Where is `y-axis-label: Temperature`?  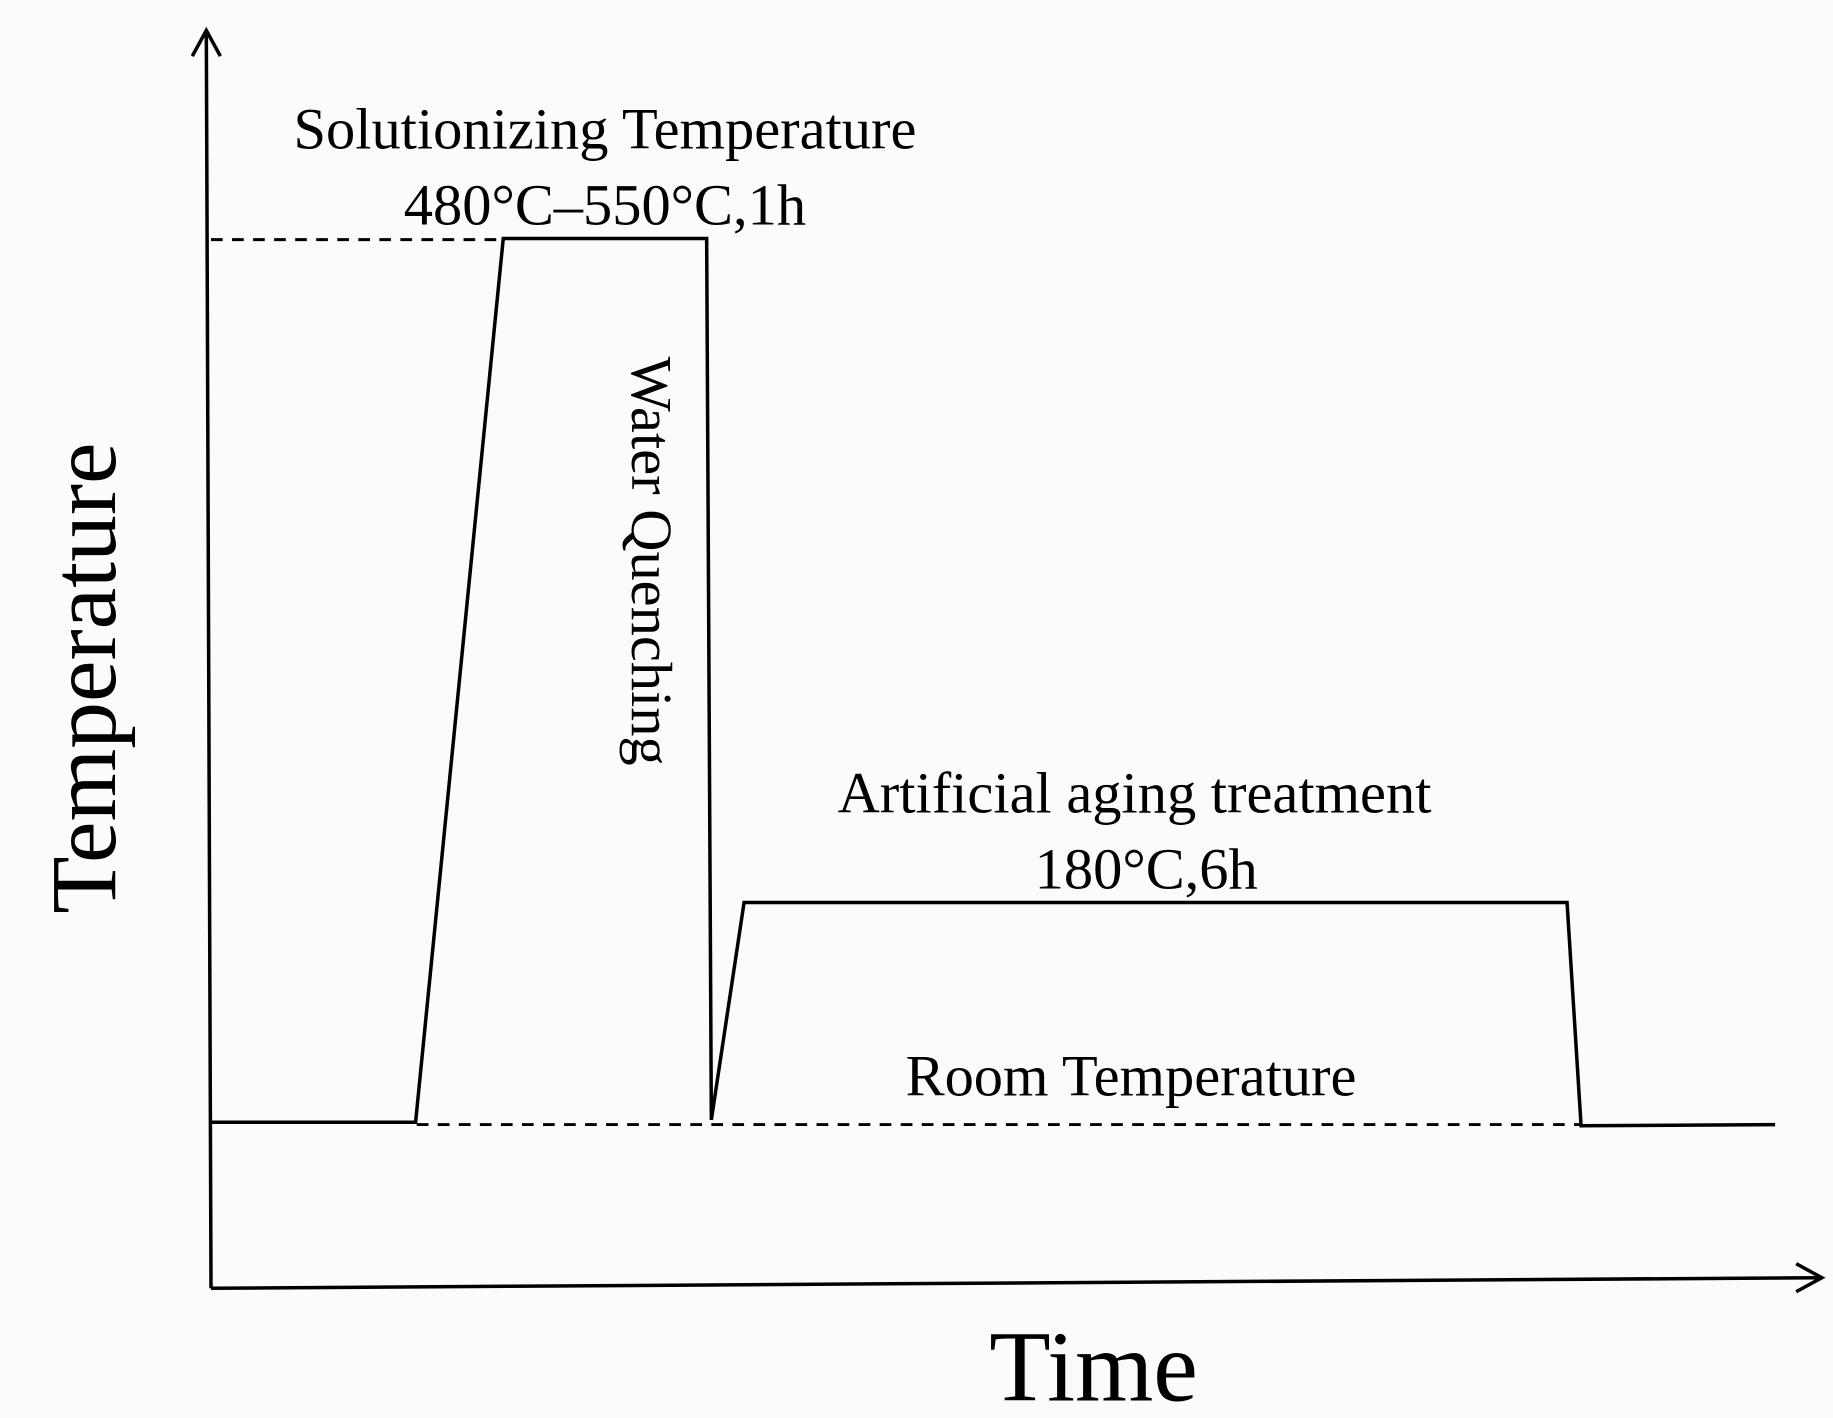
y-axis-label: Temperature is located at coordinates (84, 677).